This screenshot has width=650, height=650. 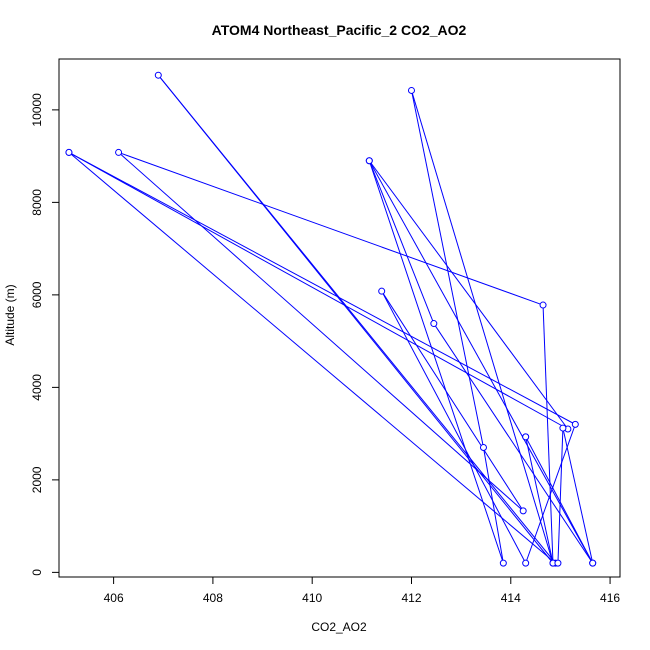 I want to click on x-tick-label: 410, so click(x=312, y=598).